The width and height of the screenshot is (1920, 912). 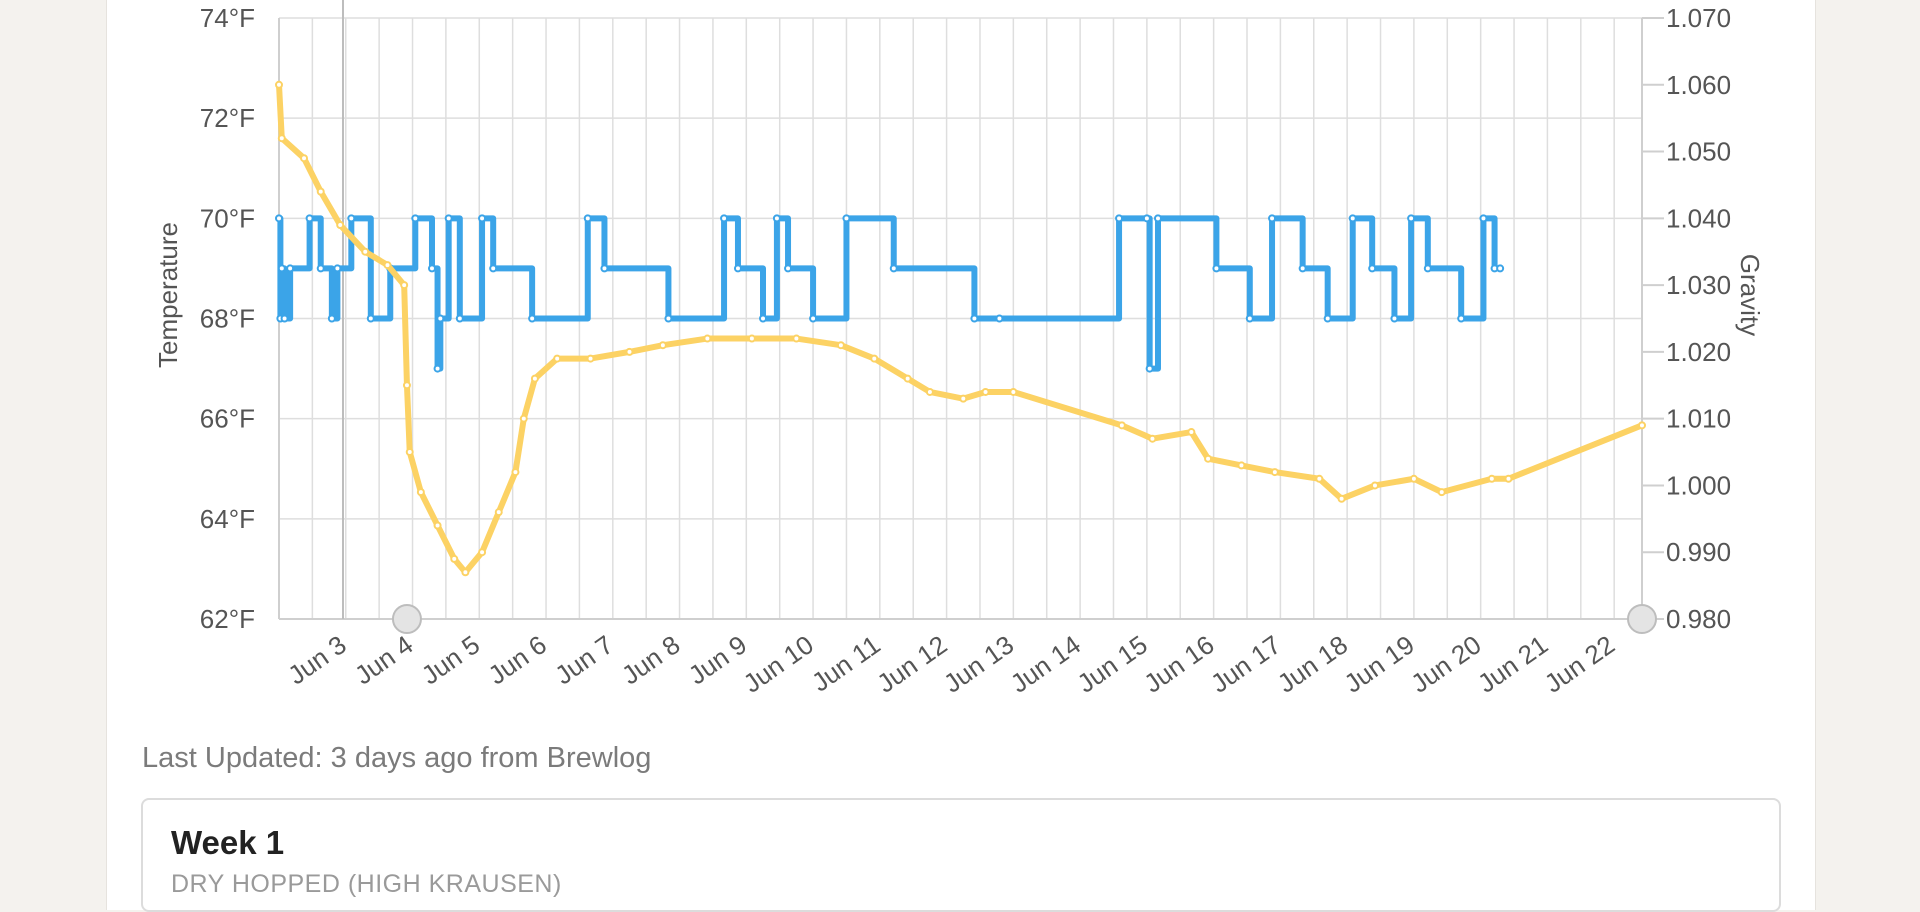 I want to click on date-tick-label: Jun 15, so click(x=1112, y=663).